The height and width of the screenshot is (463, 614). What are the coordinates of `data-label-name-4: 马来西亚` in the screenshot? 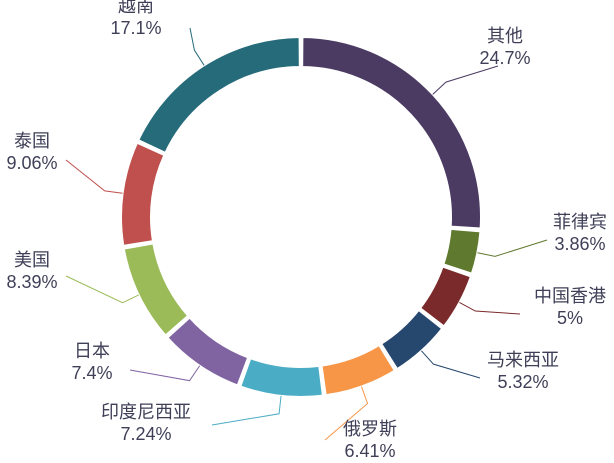 It's located at (523, 360).